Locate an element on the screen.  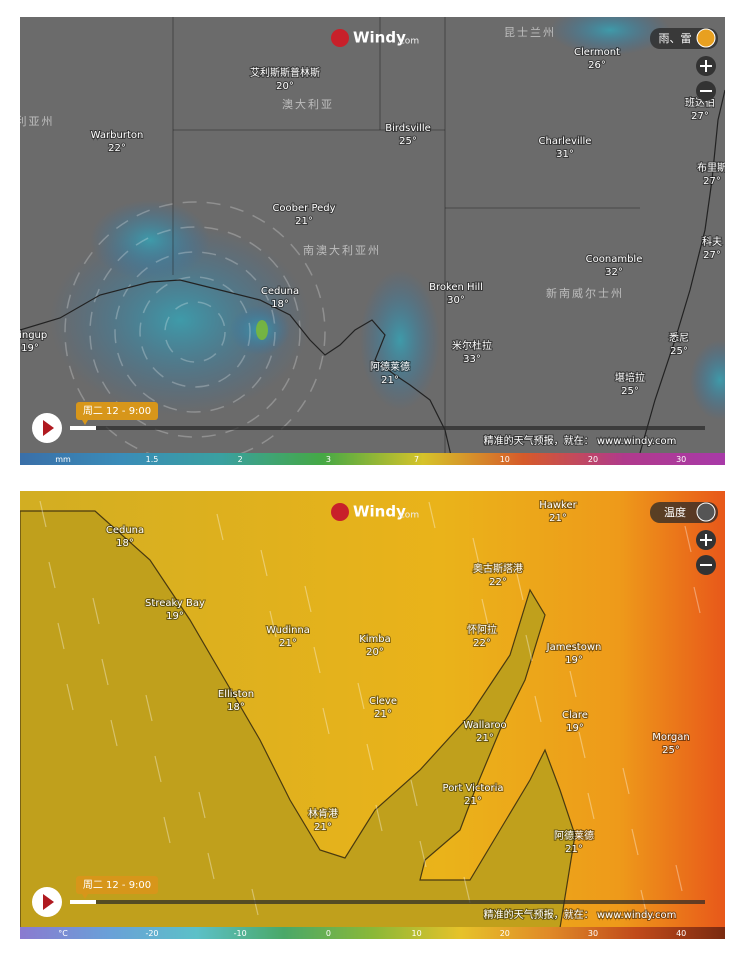
scale-unit: °C is located at coordinates (63, 933).